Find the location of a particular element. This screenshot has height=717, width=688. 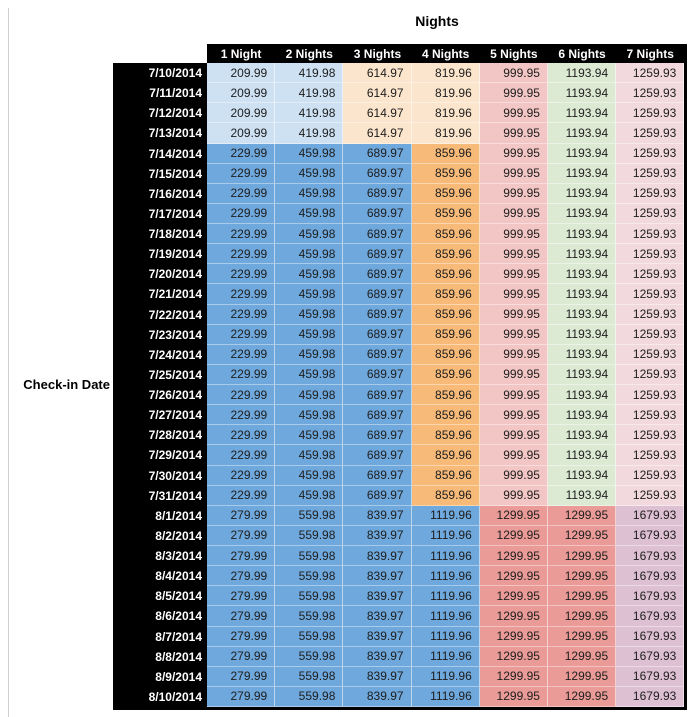

row-date-label: 8/1/2014 is located at coordinates (160, 515).